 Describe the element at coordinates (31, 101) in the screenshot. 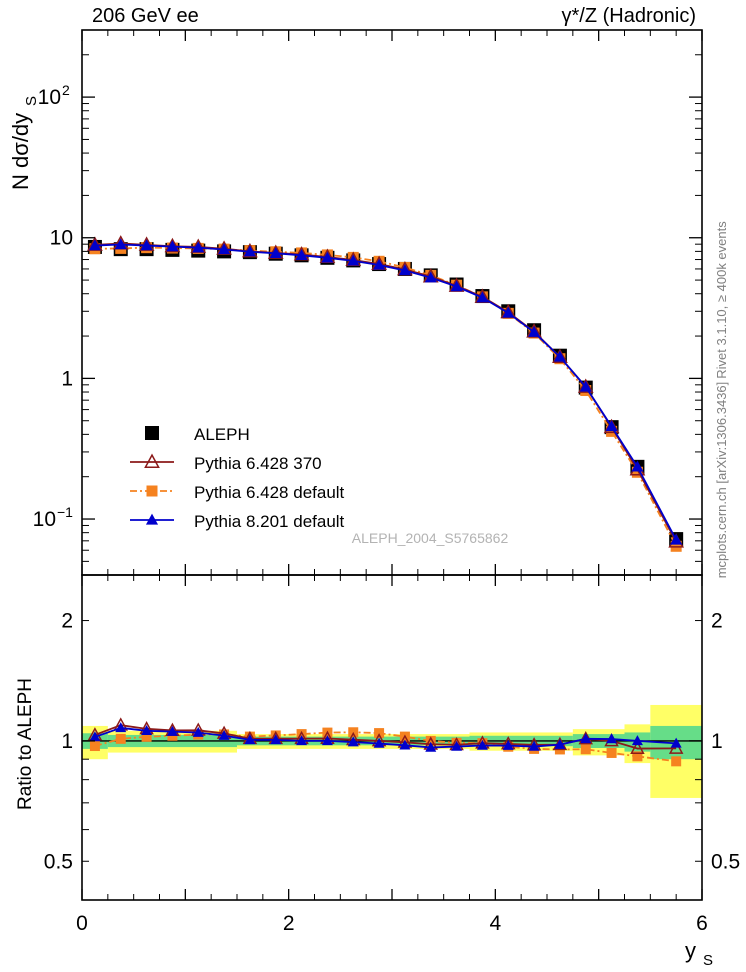

I see `y-axis-title-sub: S` at that location.